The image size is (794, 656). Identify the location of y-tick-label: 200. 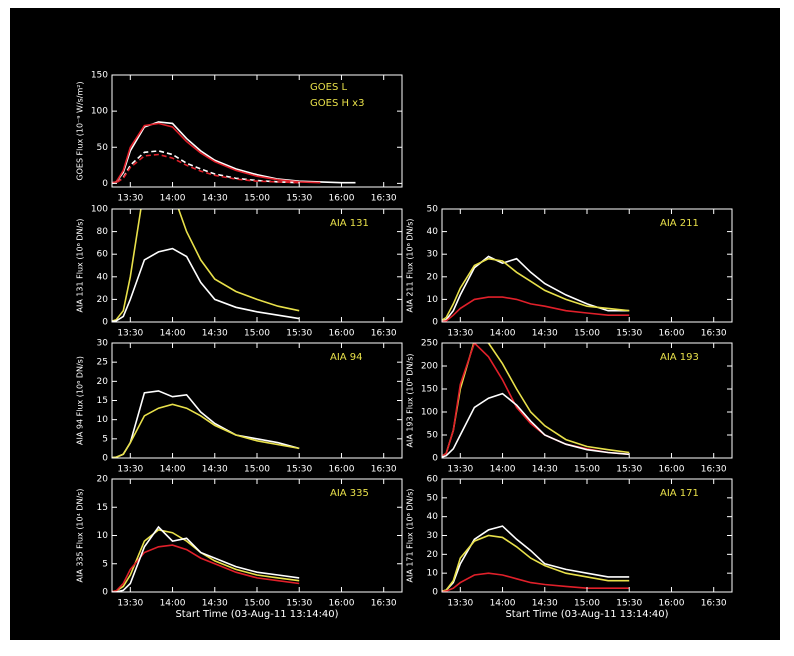
(429, 367).